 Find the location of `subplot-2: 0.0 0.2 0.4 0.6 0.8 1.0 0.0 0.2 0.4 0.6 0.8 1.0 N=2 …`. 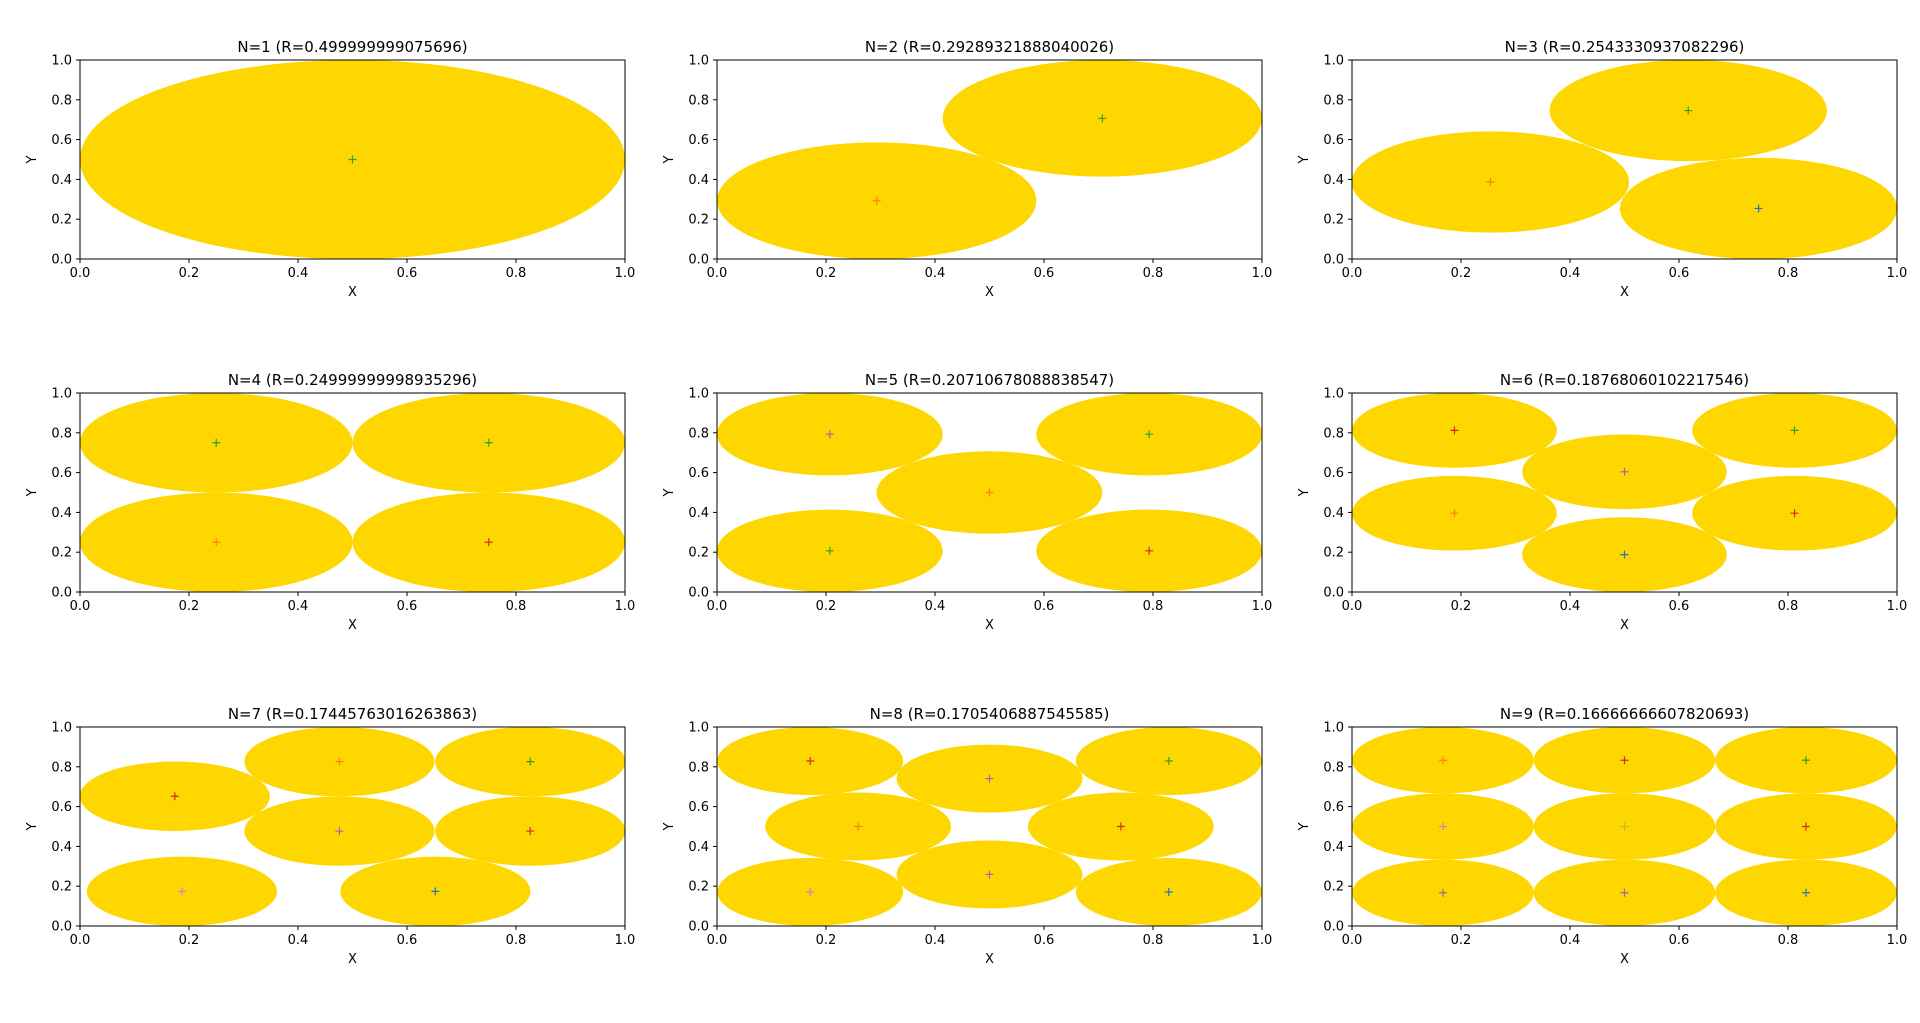

subplot-2: 0.0 0.2 0.4 0.6 0.8 1.0 0.0 0.2 0.4 0.6 0.8 1.0 N=2 … is located at coordinates (967, 169).